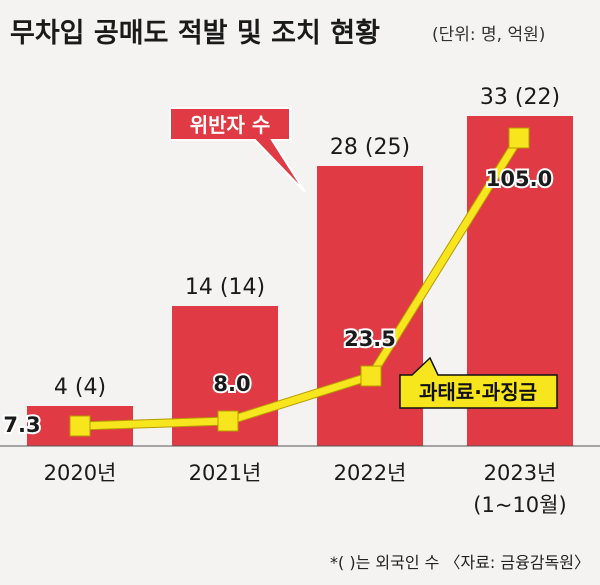 This screenshot has height=585, width=600. What do you see at coordinates (370, 147) in the screenshot?
I see `bar-label-2: 28 (25)` at bounding box center [370, 147].